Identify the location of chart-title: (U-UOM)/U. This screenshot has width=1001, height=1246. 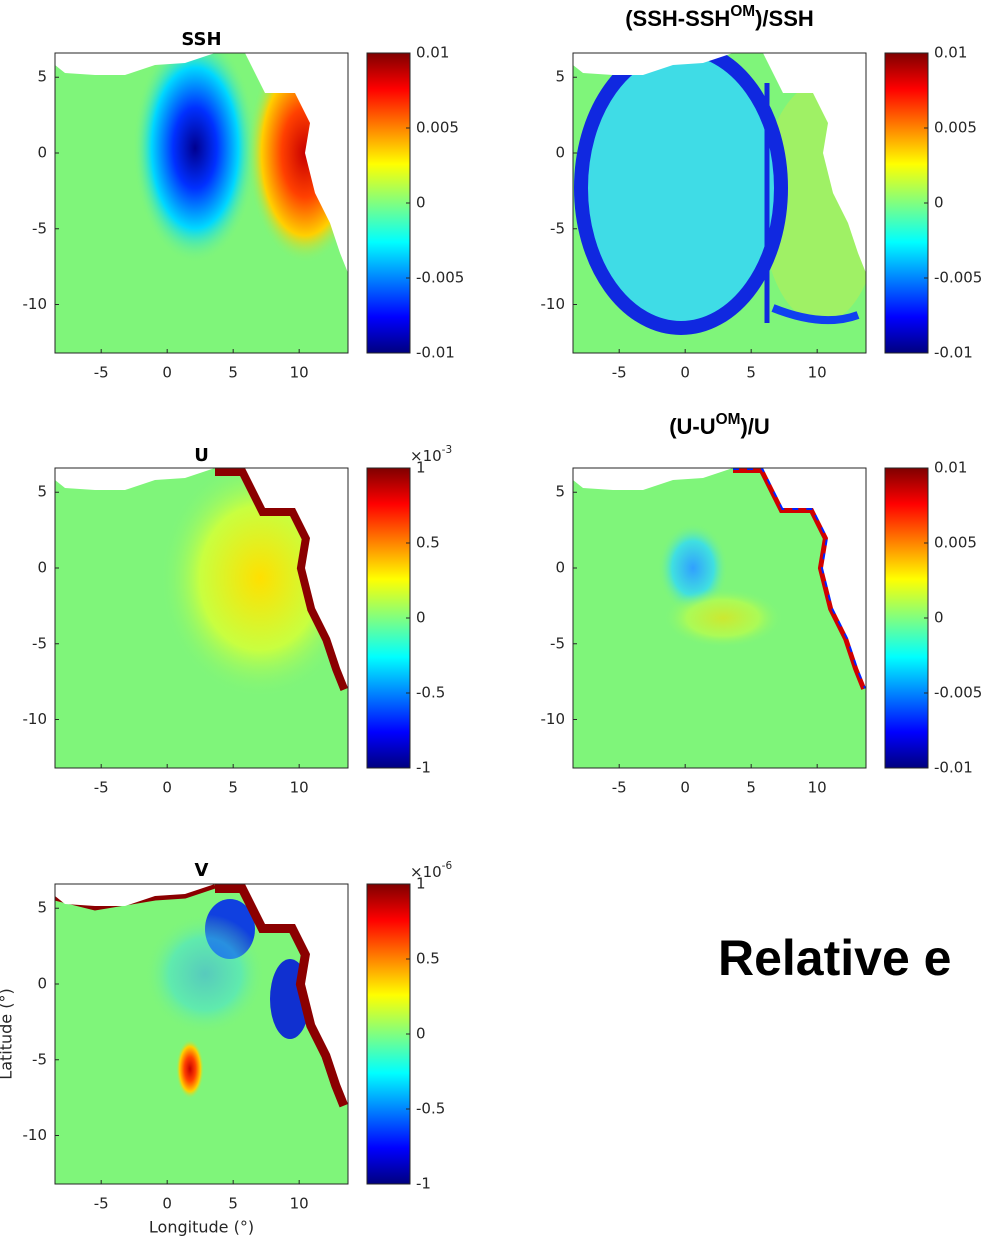
(719, 425).